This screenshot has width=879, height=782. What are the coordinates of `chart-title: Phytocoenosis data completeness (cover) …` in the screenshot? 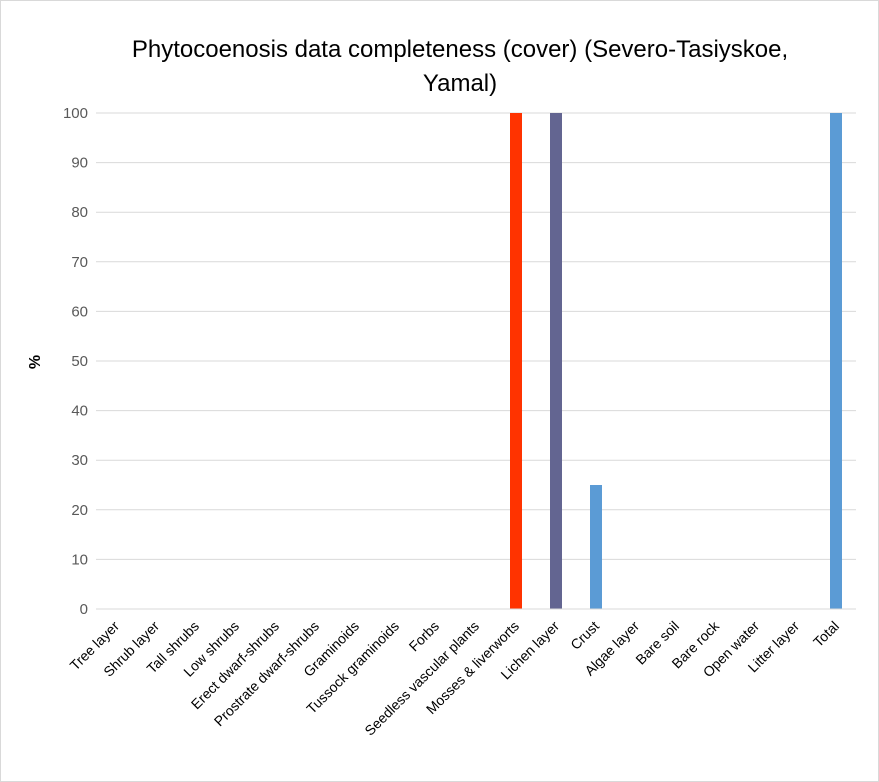 It's located at (460, 66).